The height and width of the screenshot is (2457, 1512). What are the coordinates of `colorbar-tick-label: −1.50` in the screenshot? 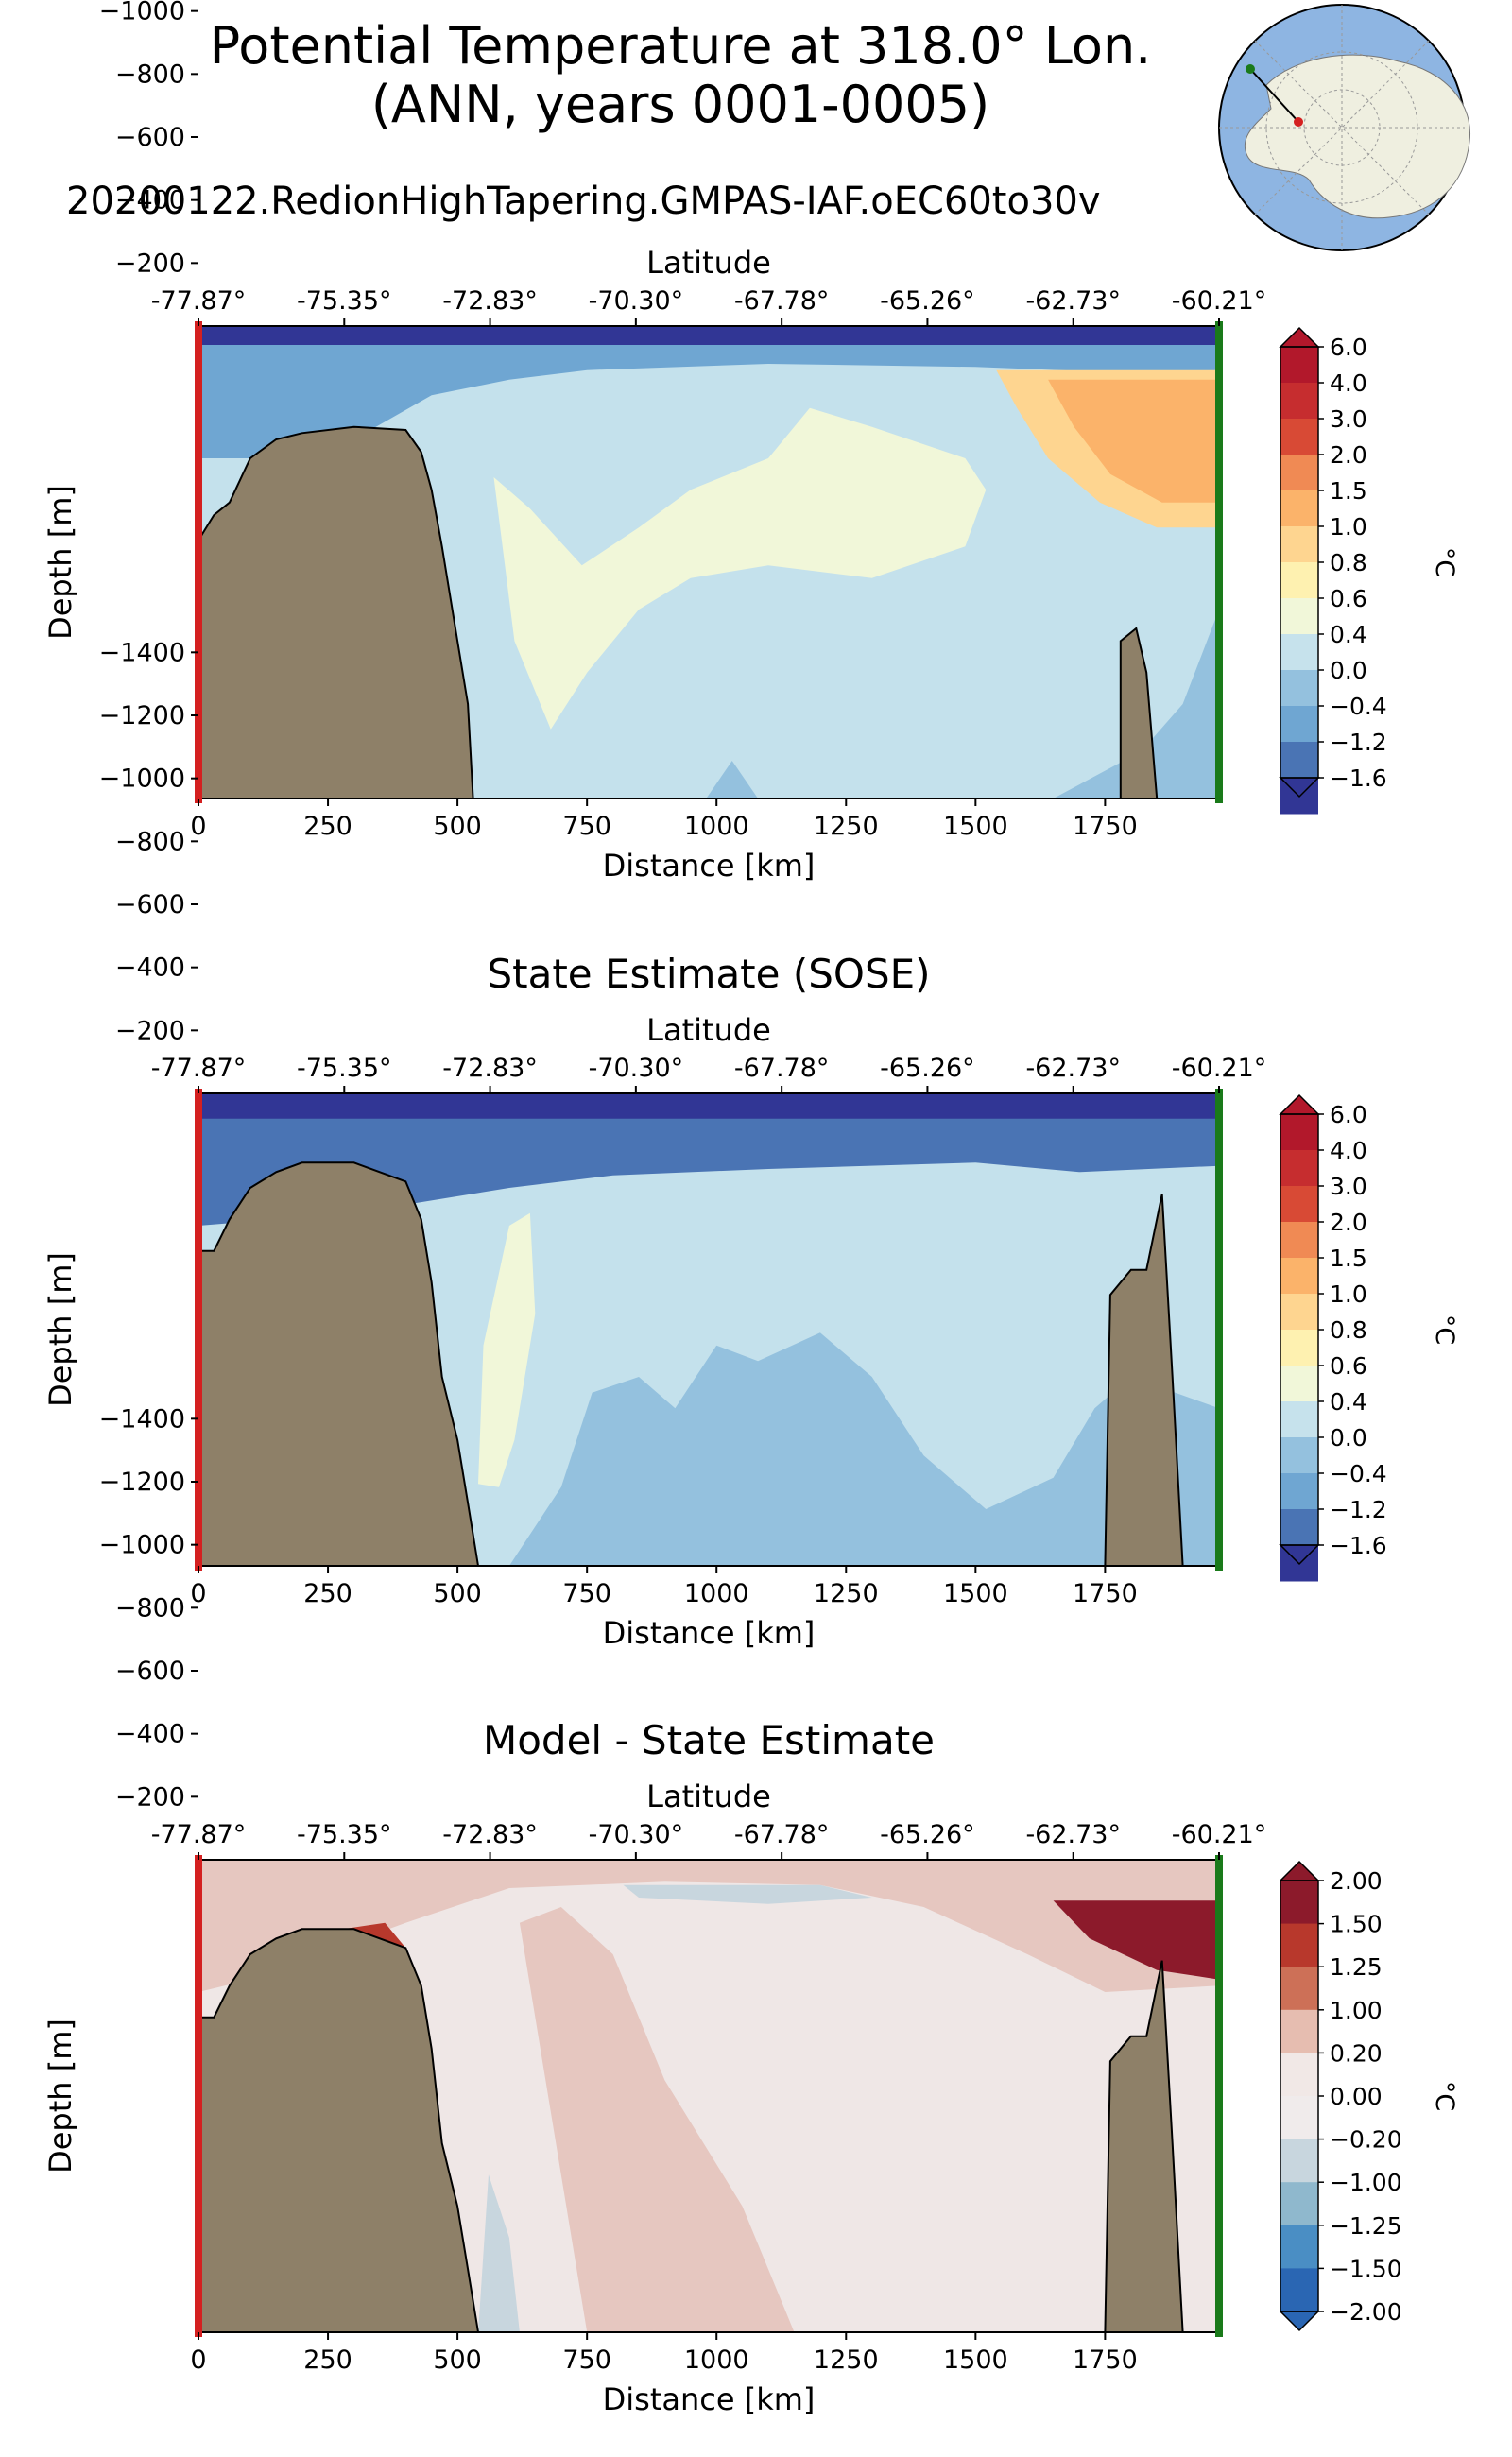 It's located at (1366, 2268).